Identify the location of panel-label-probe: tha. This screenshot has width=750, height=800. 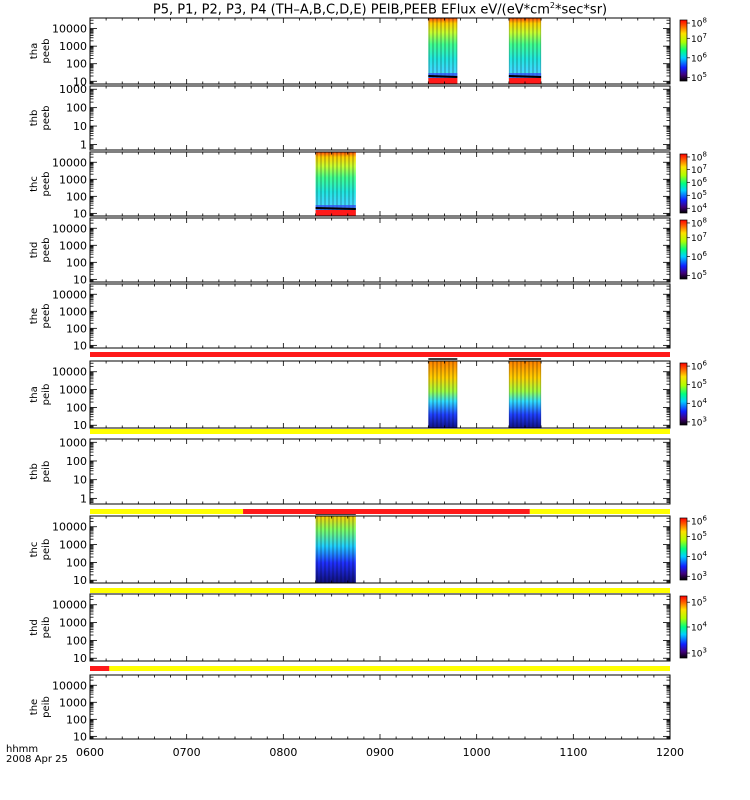
(34, 51).